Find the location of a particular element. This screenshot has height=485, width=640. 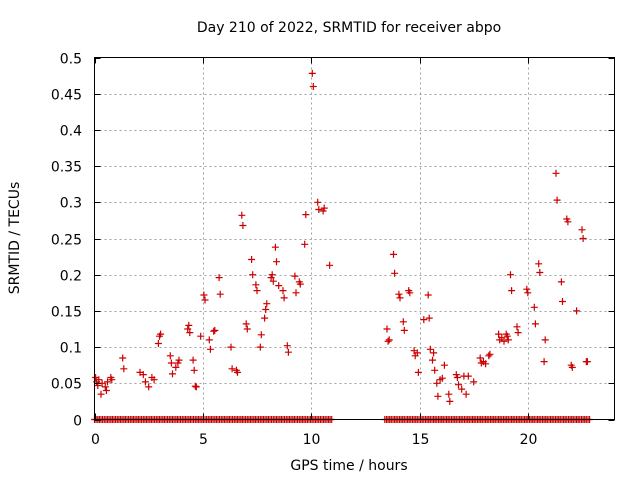

y-tick-labels: 0 0.05 0.1 0.15 0.2 0.25 0.3 0.35 0.4 0.45 0.5 is located at coordinates (66, 241).